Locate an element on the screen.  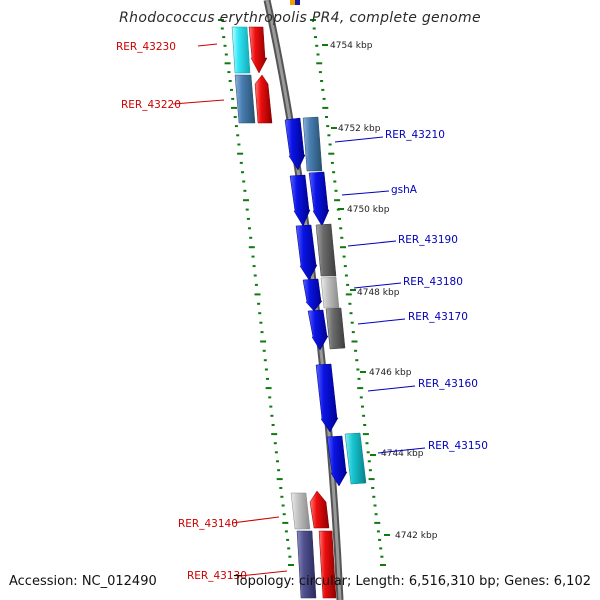
kbp-label-4744: 4744 kbp is located at coordinates (402, 454).